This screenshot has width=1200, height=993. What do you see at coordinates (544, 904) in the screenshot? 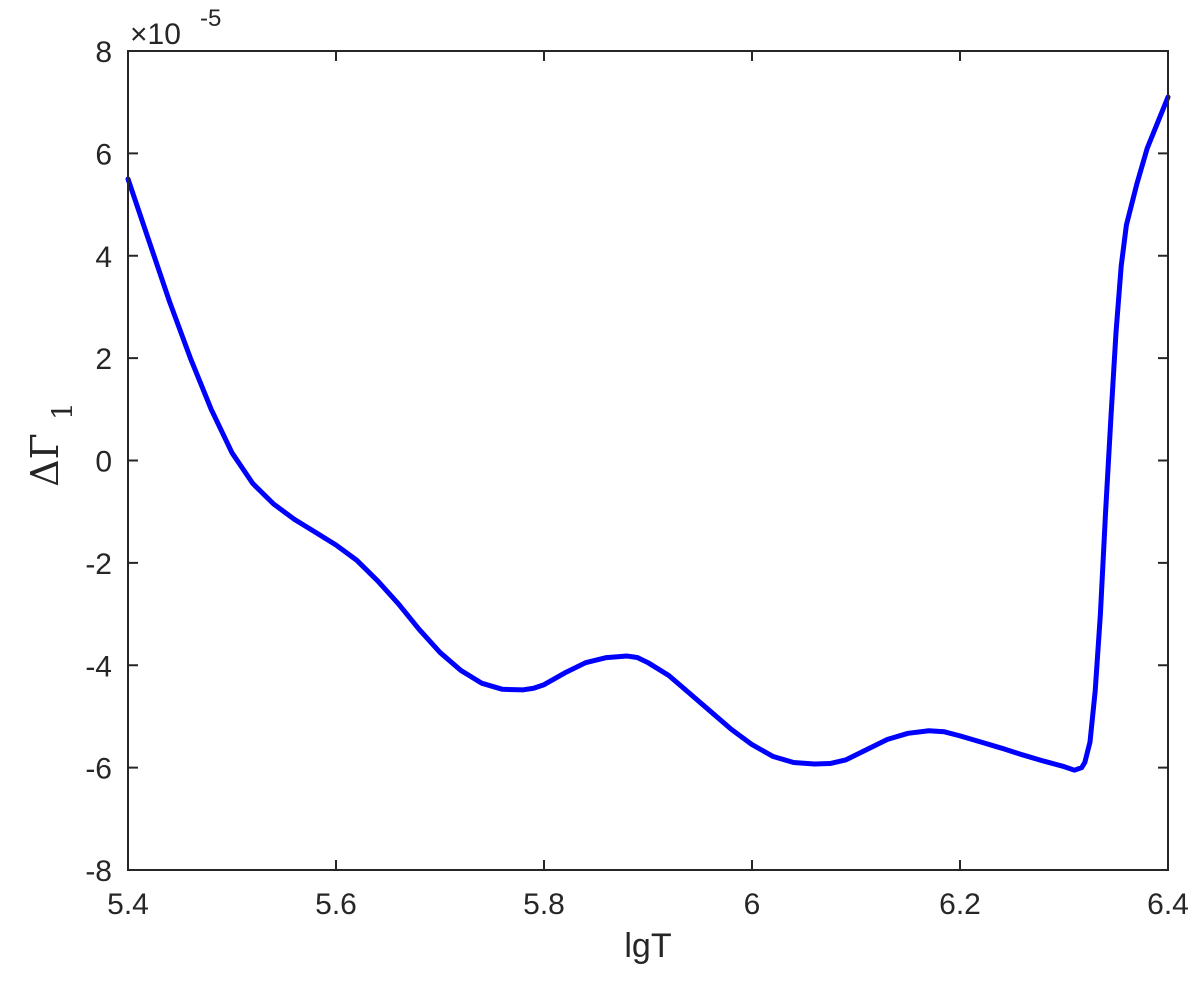
I see `x-tick-label: 5.8` at bounding box center [544, 904].